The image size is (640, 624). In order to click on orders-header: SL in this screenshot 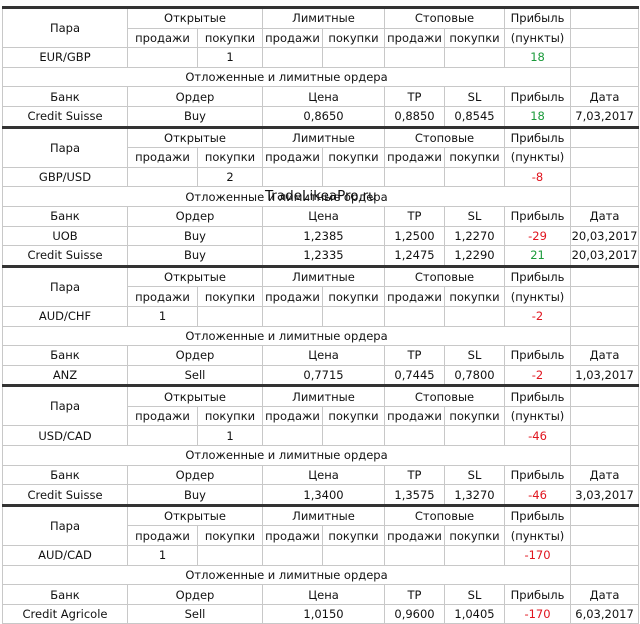, I will do `click(474, 355)`.